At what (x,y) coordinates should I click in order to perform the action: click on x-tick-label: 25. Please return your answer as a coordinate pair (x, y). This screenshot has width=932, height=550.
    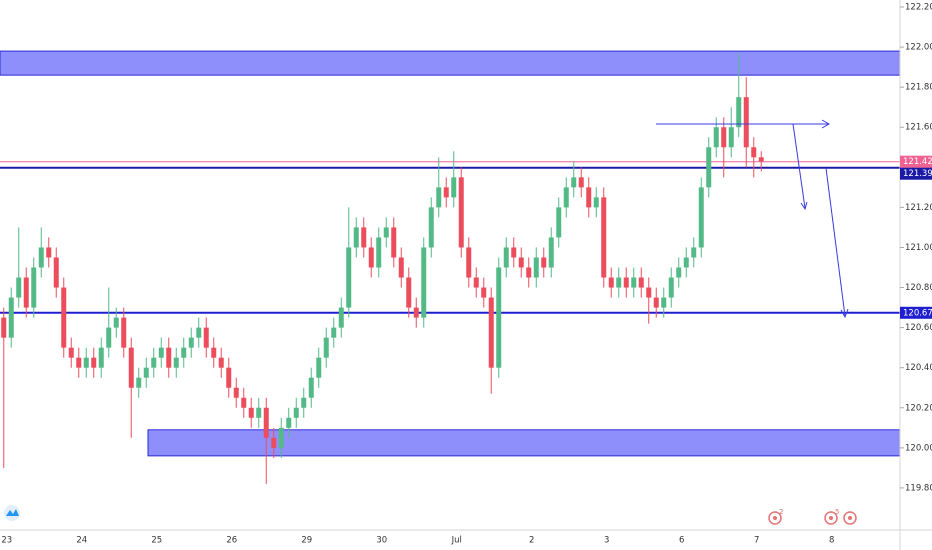
    Looking at the image, I should click on (156, 541).